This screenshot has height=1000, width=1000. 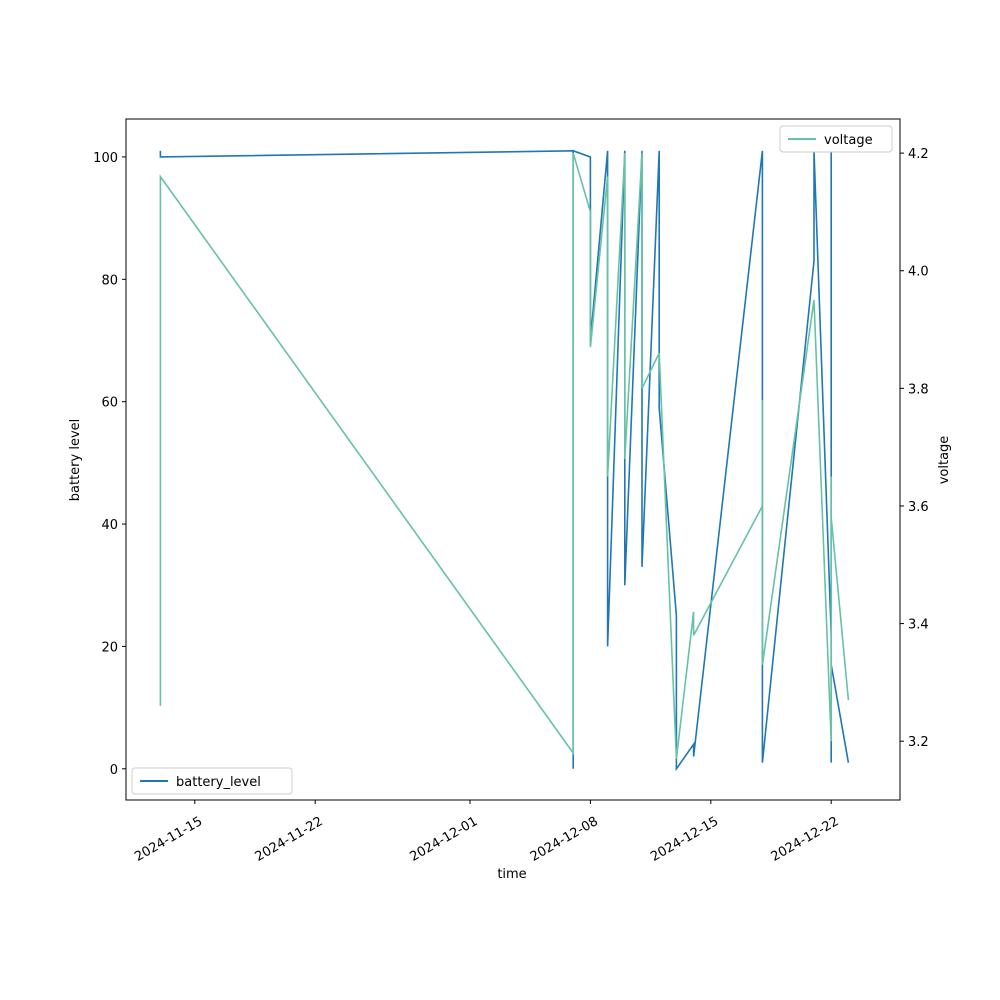 What do you see at coordinates (805, 839) in the screenshot?
I see `x-tick-label: 2024-12-22` at bounding box center [805, 839].